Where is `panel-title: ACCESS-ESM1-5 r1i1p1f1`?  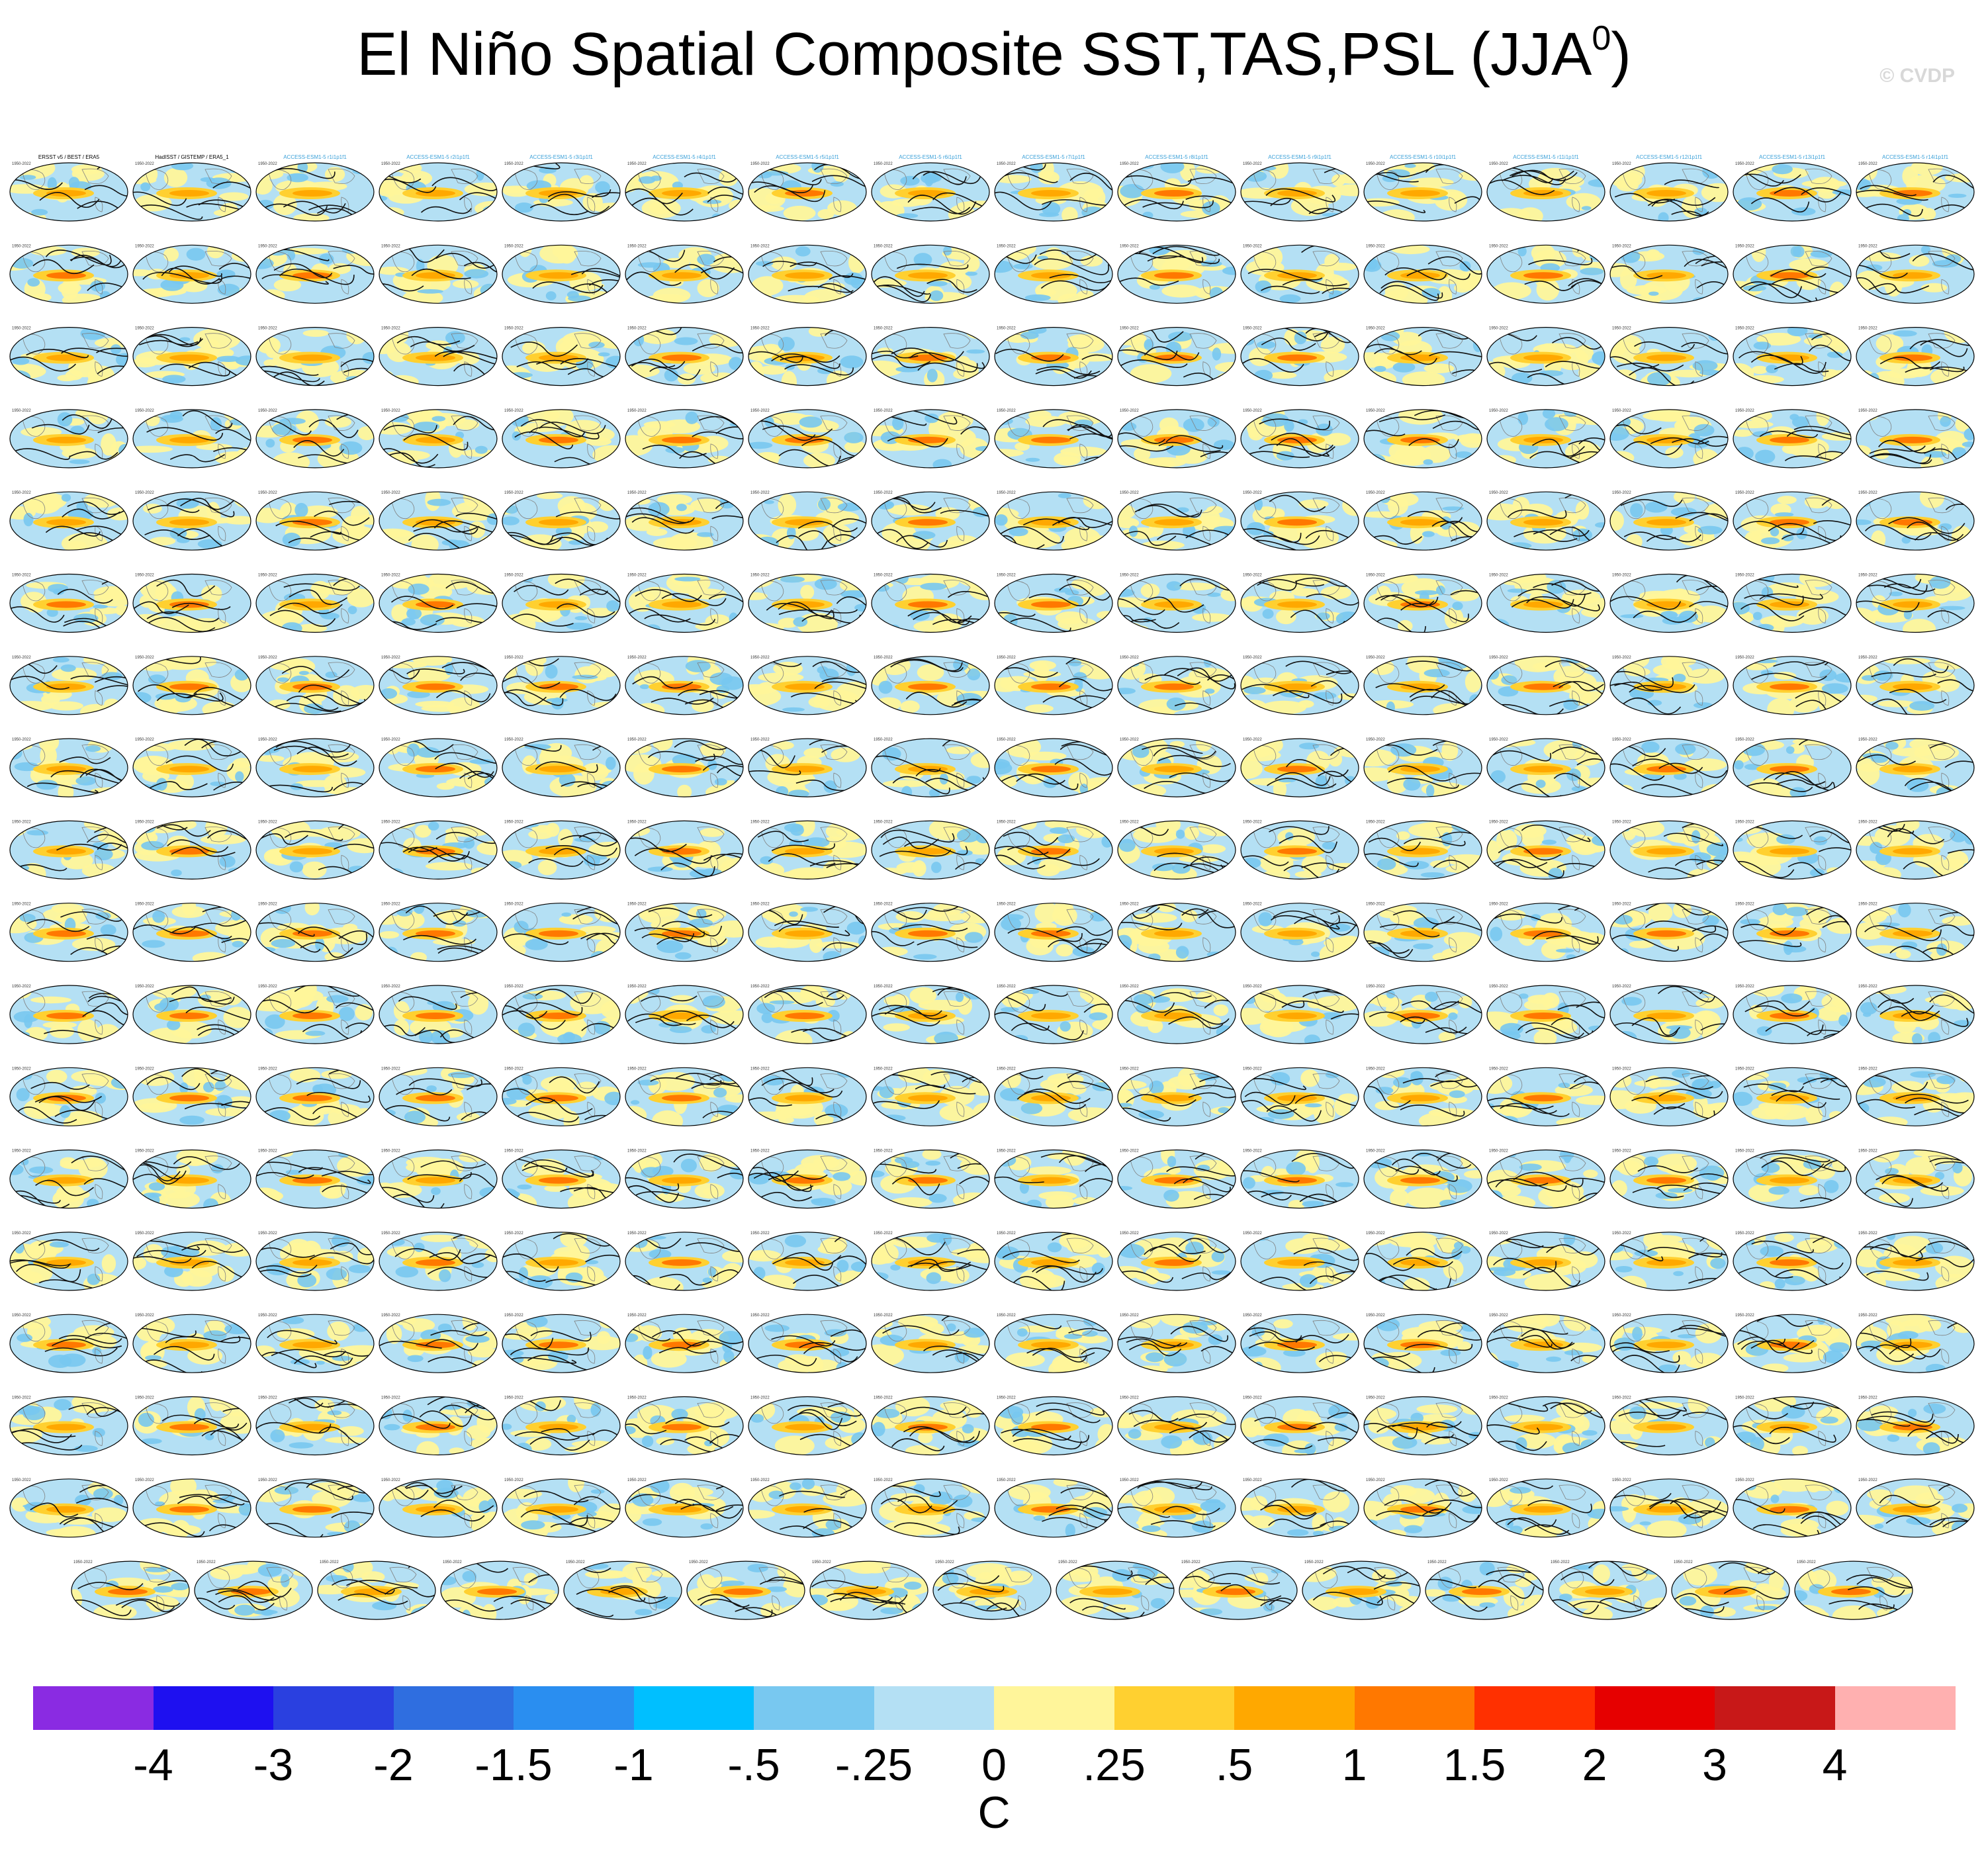
panel-title: ACCESS-ESM1-5 r1i1p1f1 is located at coordinates (315, 157).